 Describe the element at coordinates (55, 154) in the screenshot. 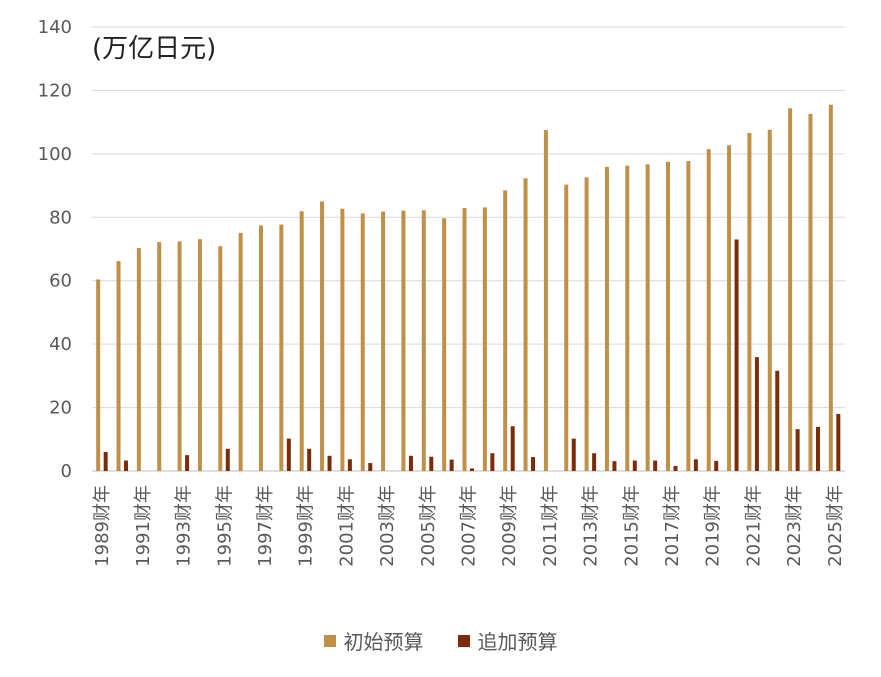

I see `y-tick-label: 100` at that location.